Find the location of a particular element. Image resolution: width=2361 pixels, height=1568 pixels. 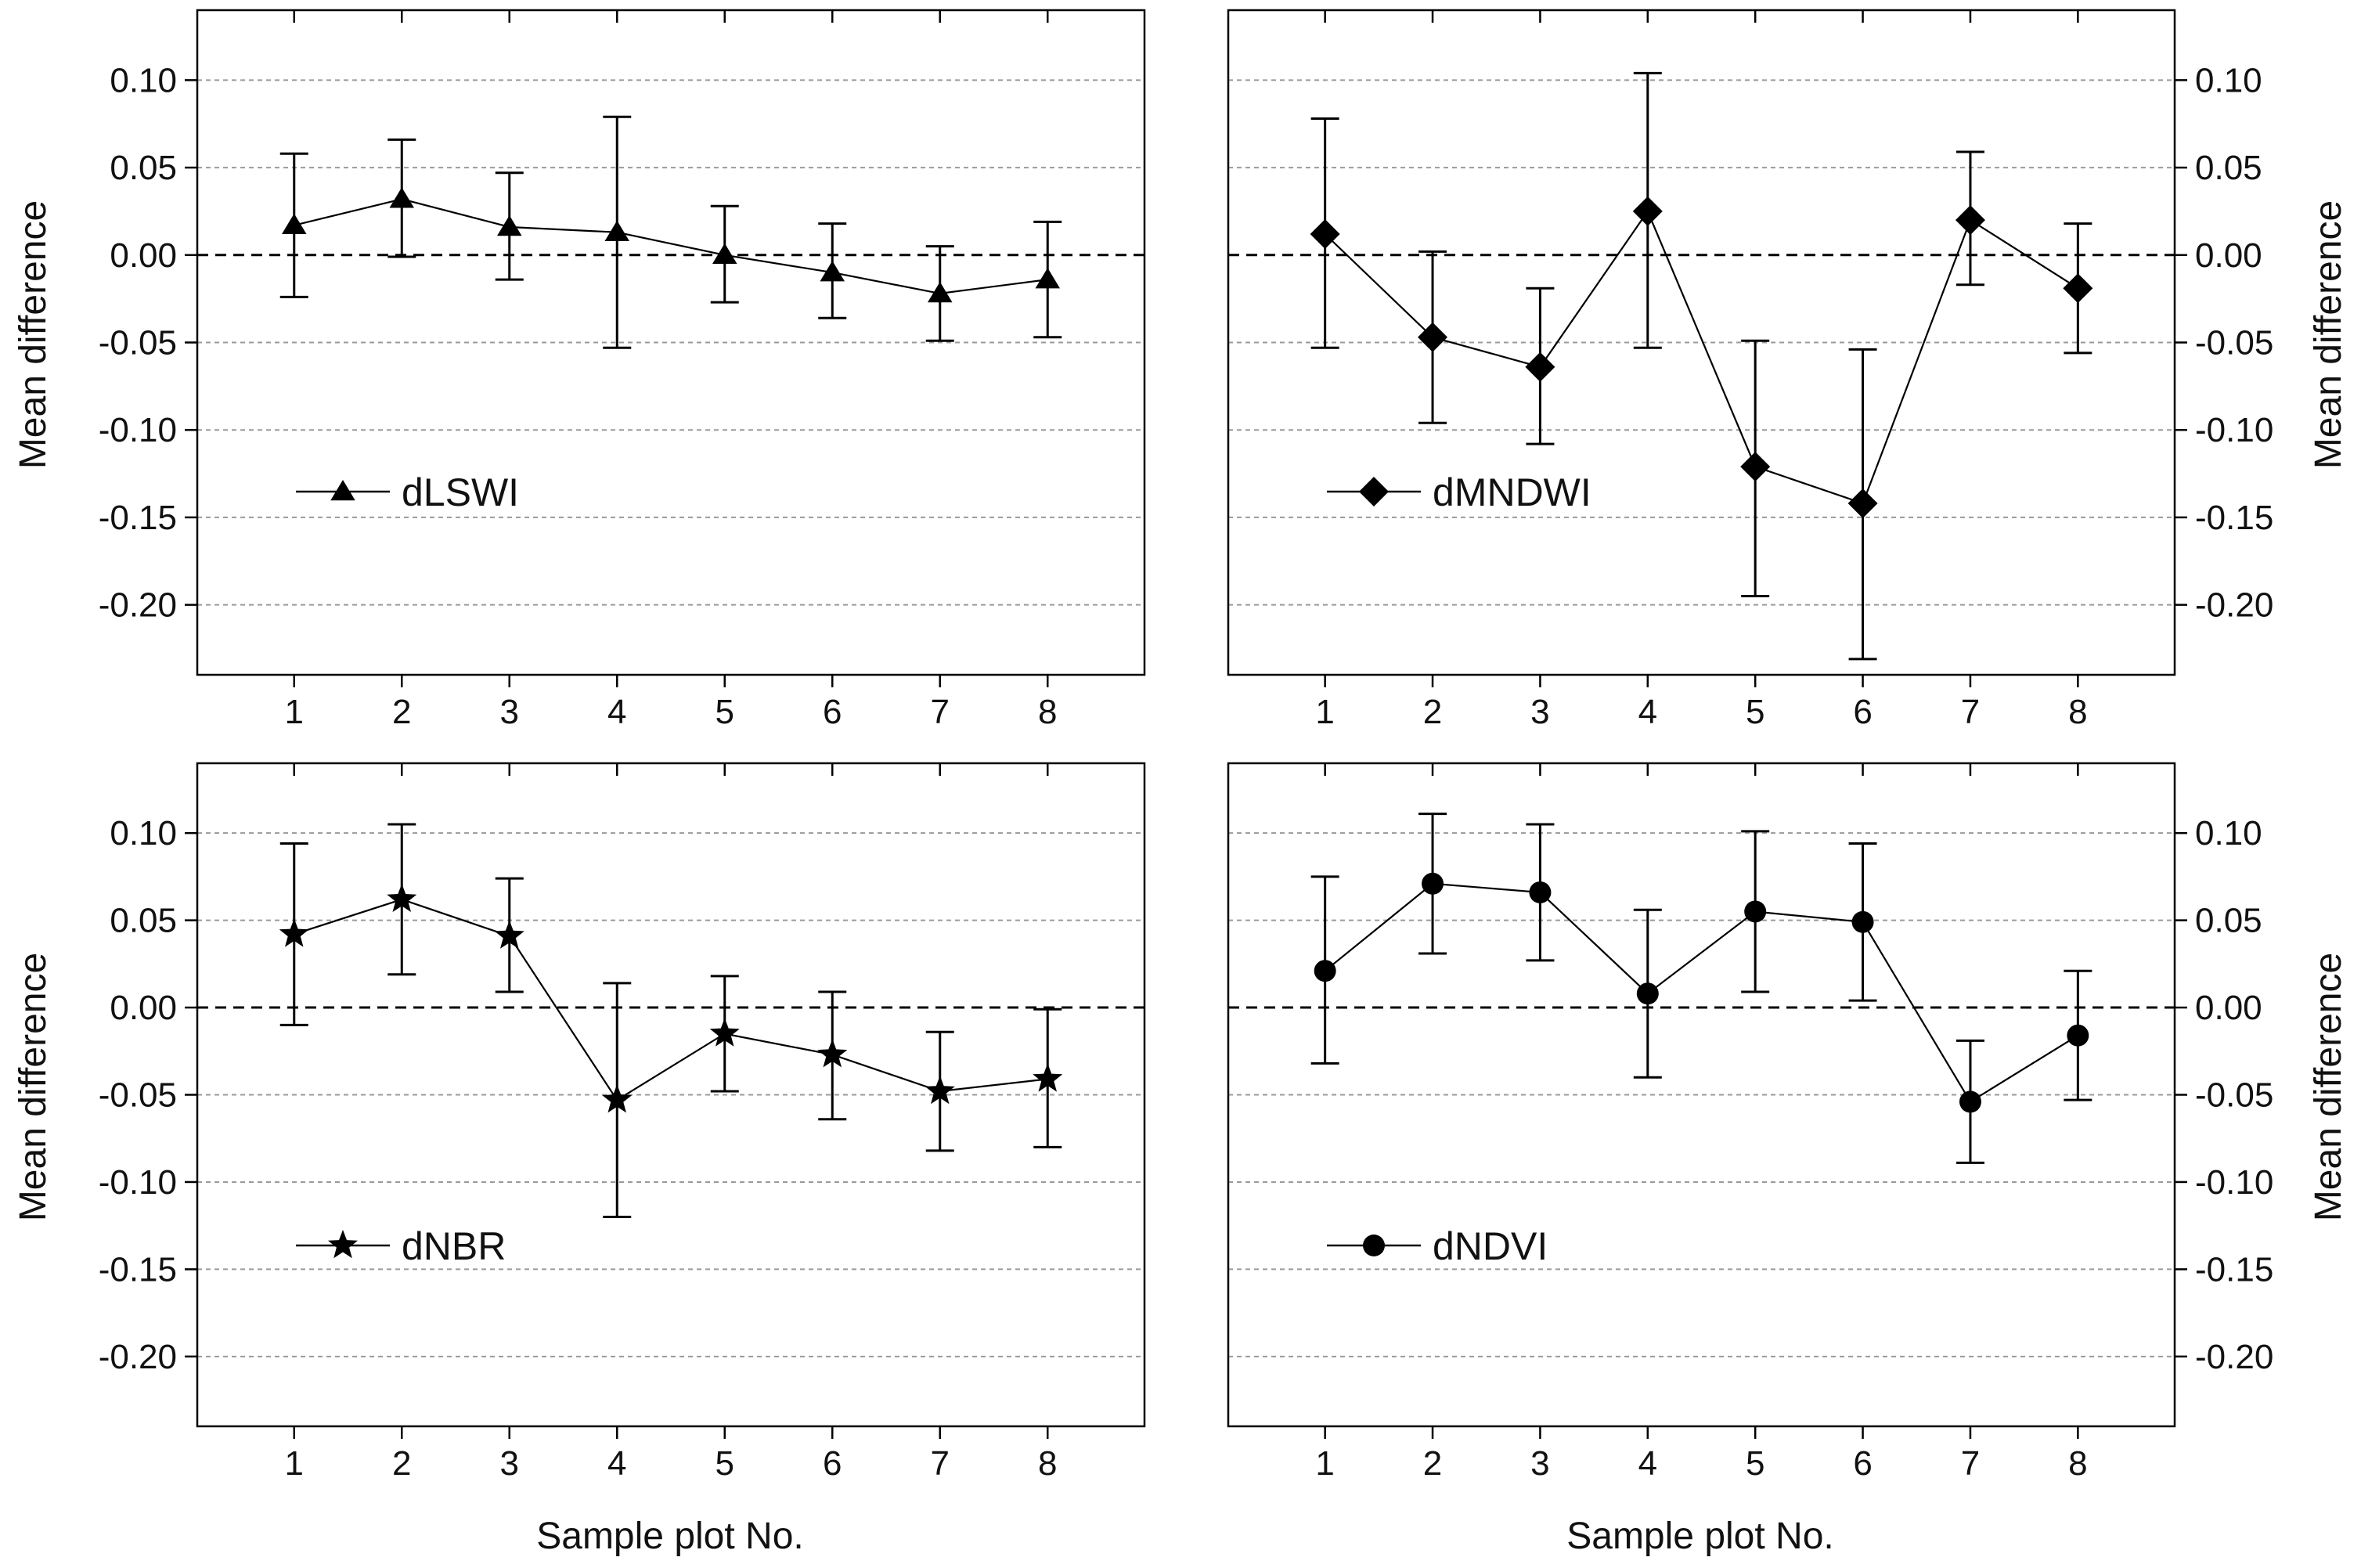

legend-label: dNBR is located at coordinates (454, 1246).